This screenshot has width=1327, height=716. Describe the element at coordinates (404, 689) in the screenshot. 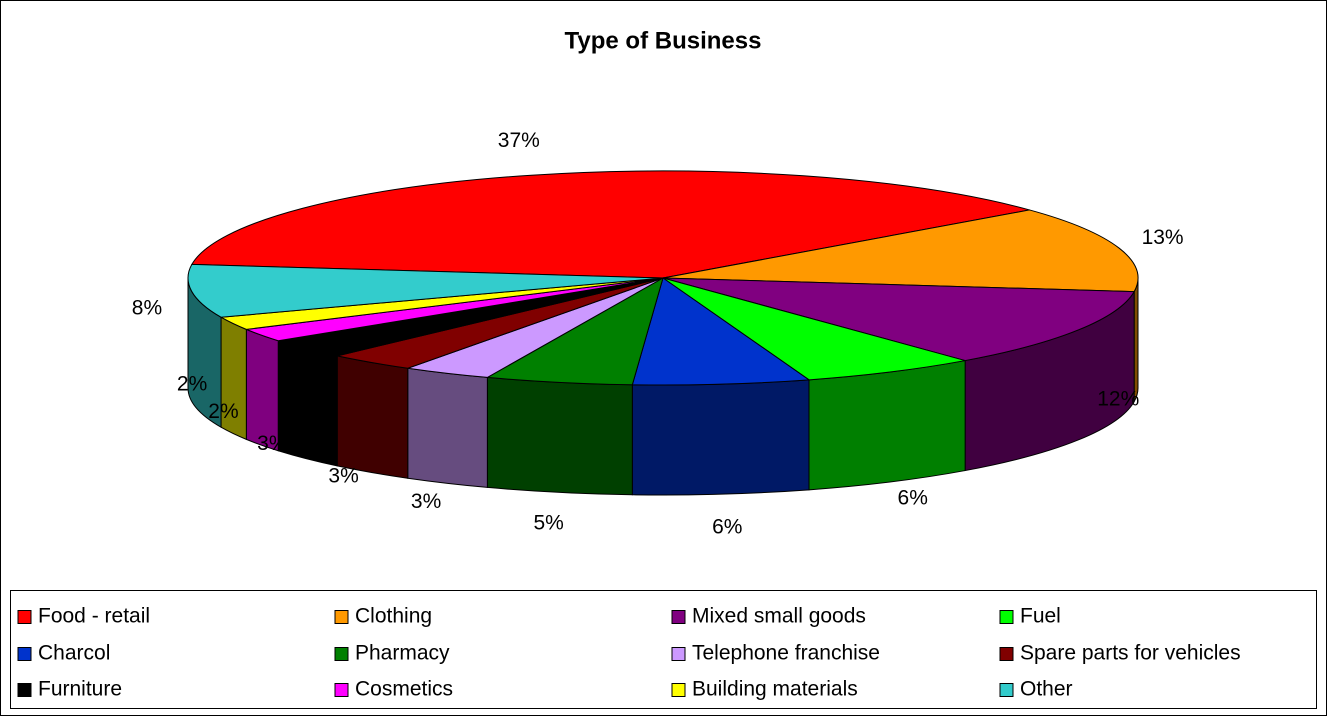

I see `legend-label: Cosmetics` at that location.